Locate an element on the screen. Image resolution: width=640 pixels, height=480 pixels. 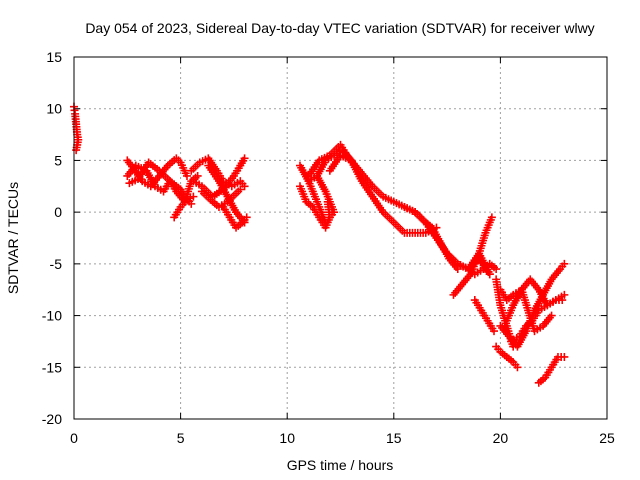
series-arc18 is located at coordinates (436, 241).